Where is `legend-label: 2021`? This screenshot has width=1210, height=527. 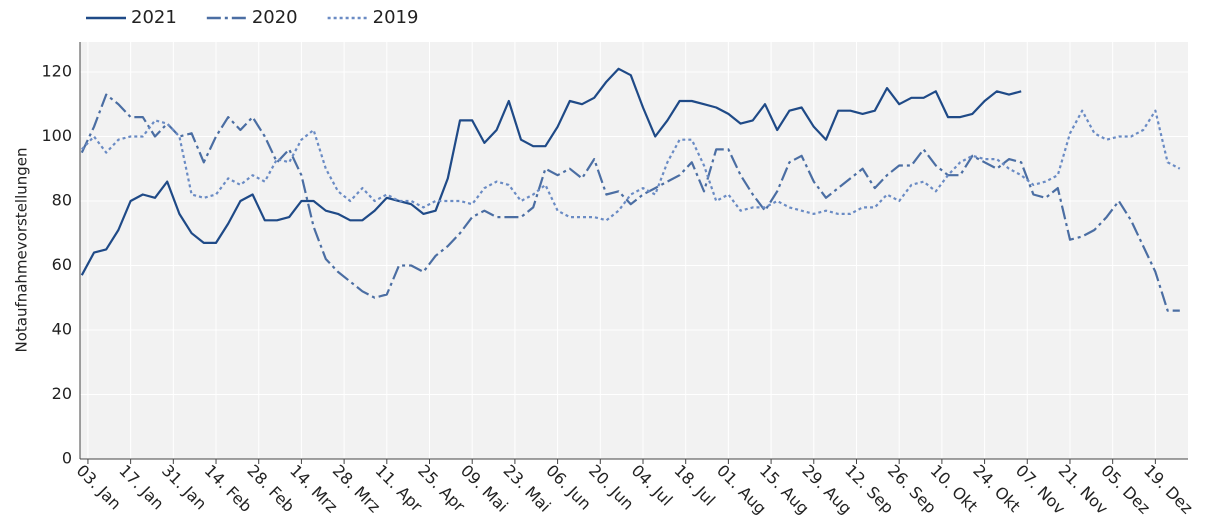 legend-label: 2021 is located at coordinates (154, 17).